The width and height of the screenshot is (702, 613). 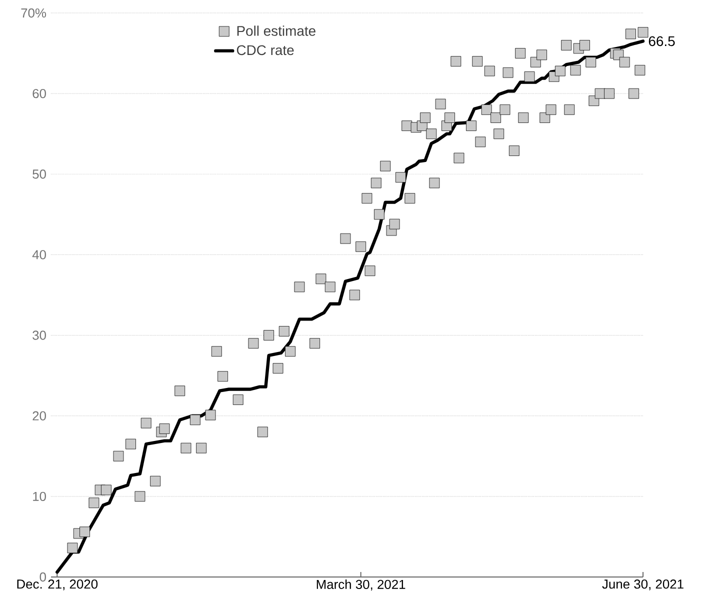 What do you see at coordinates (276, 31) in the screenshot?
I see `legend-label: Poll estimate` at bounding box center [276, 31].